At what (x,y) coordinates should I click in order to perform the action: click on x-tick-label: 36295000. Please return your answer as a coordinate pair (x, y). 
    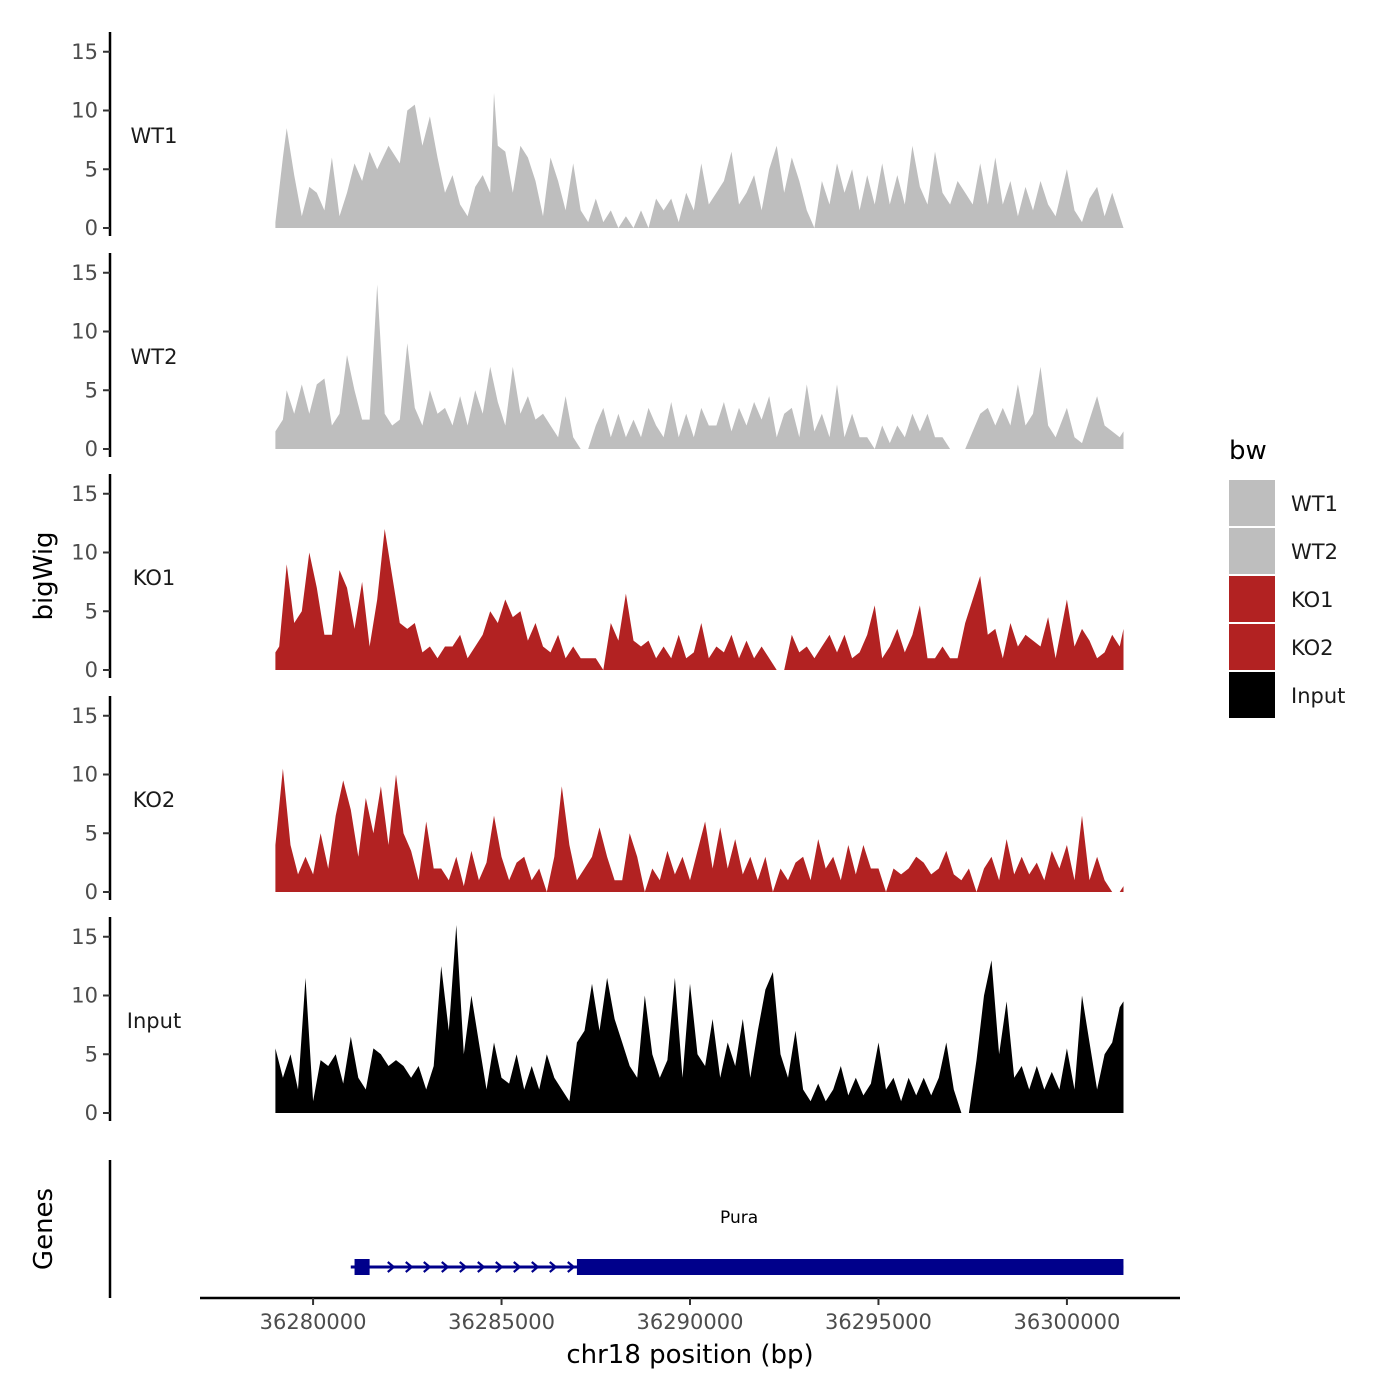
    Looking at the image, I should click on (878, 1322).